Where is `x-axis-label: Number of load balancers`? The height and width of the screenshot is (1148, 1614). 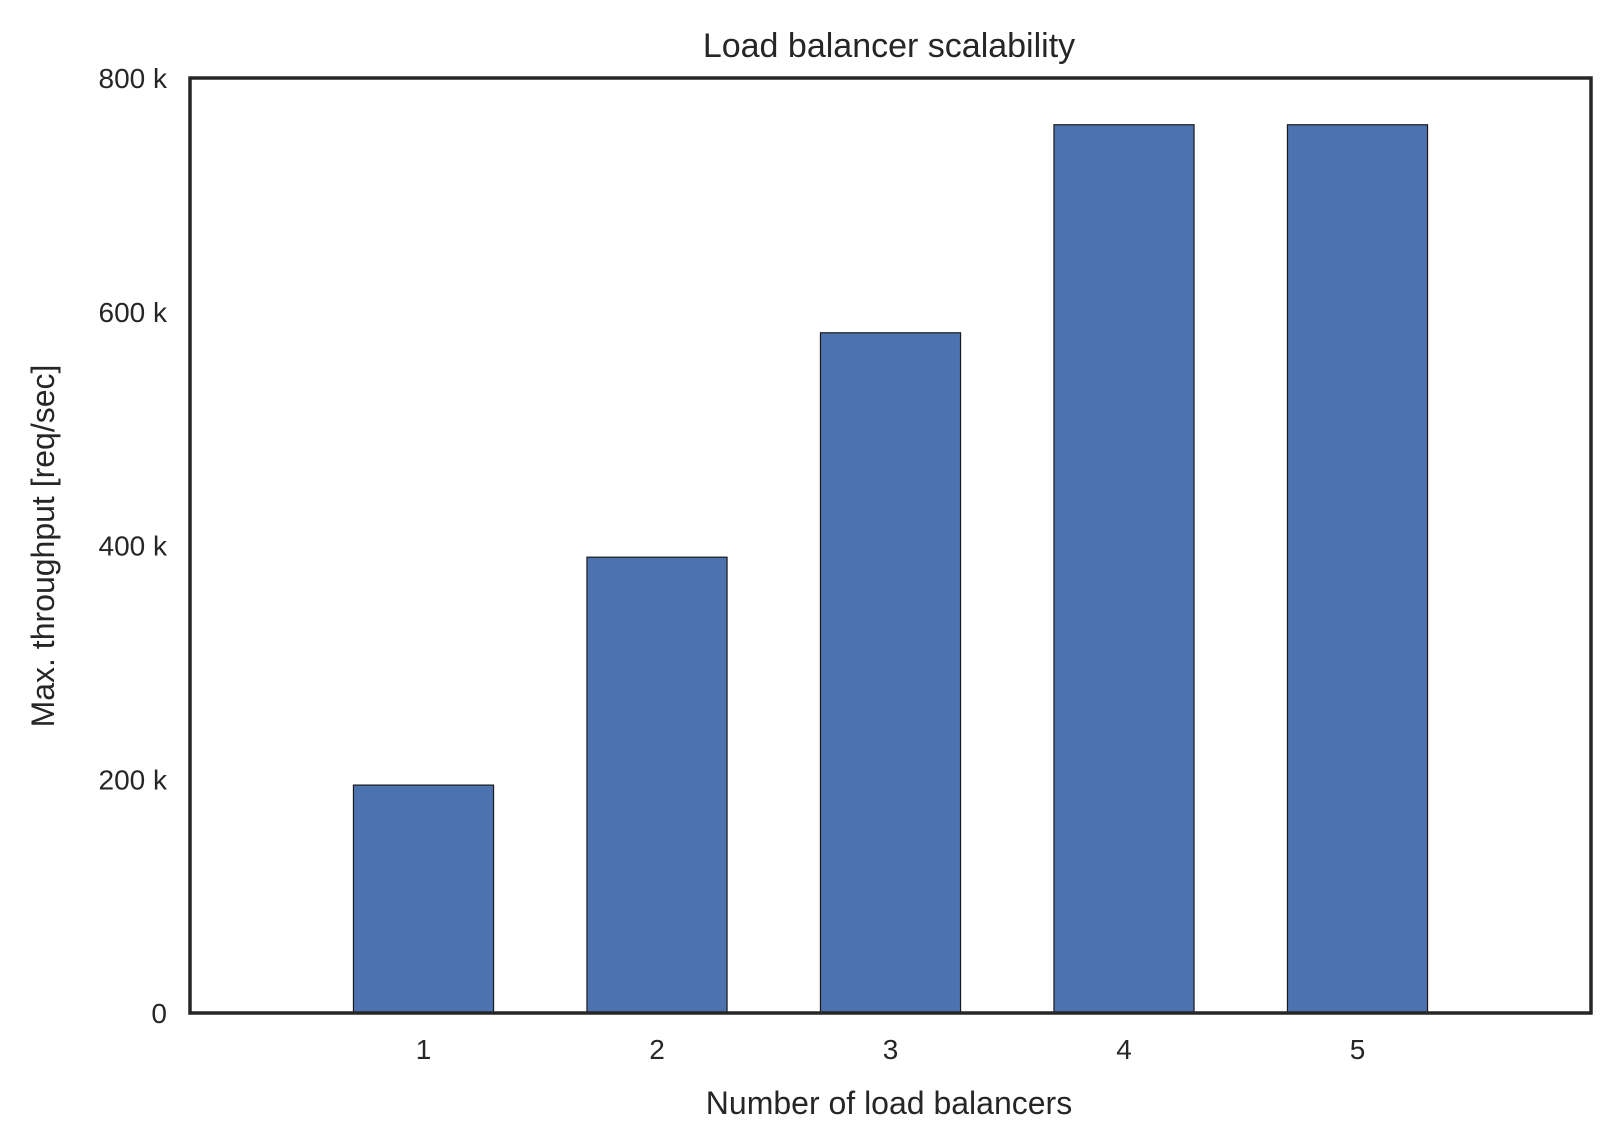 x-axis-label: Number of load balancers is located at coordinates (889, 1103).